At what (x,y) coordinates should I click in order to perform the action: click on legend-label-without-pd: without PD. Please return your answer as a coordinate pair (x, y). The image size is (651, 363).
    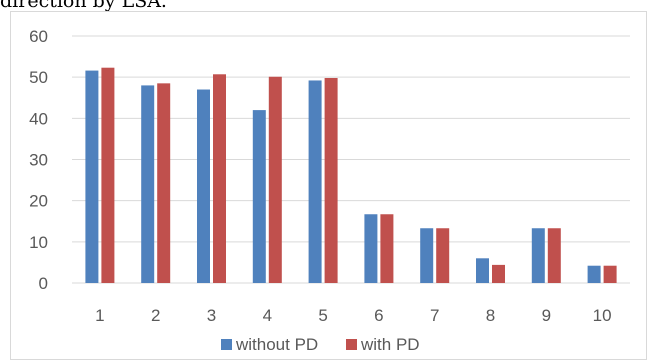
    Looking at the image, I should click on (276, 344).